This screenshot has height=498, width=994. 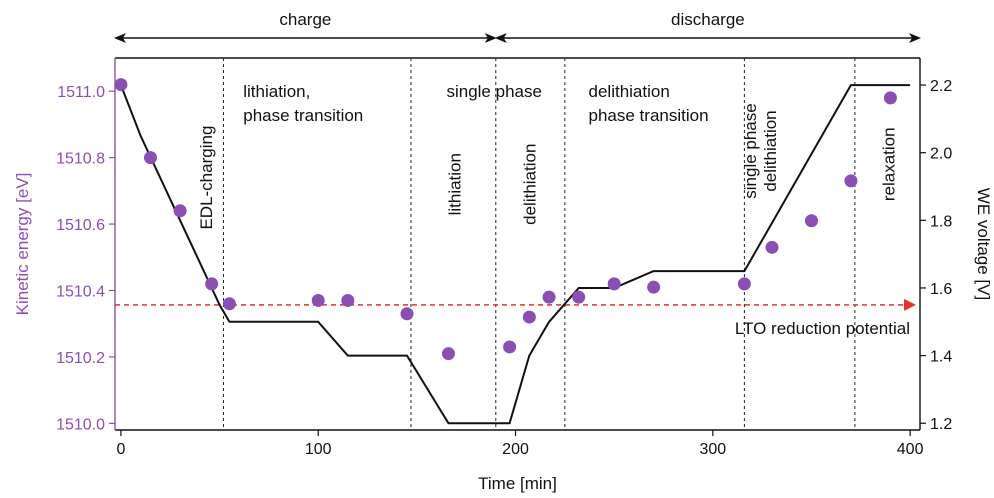 What do you see at coordinates (318, 449) in the screenshot?
I see `x-tick-label: 100` at bounding box center [318, 449].